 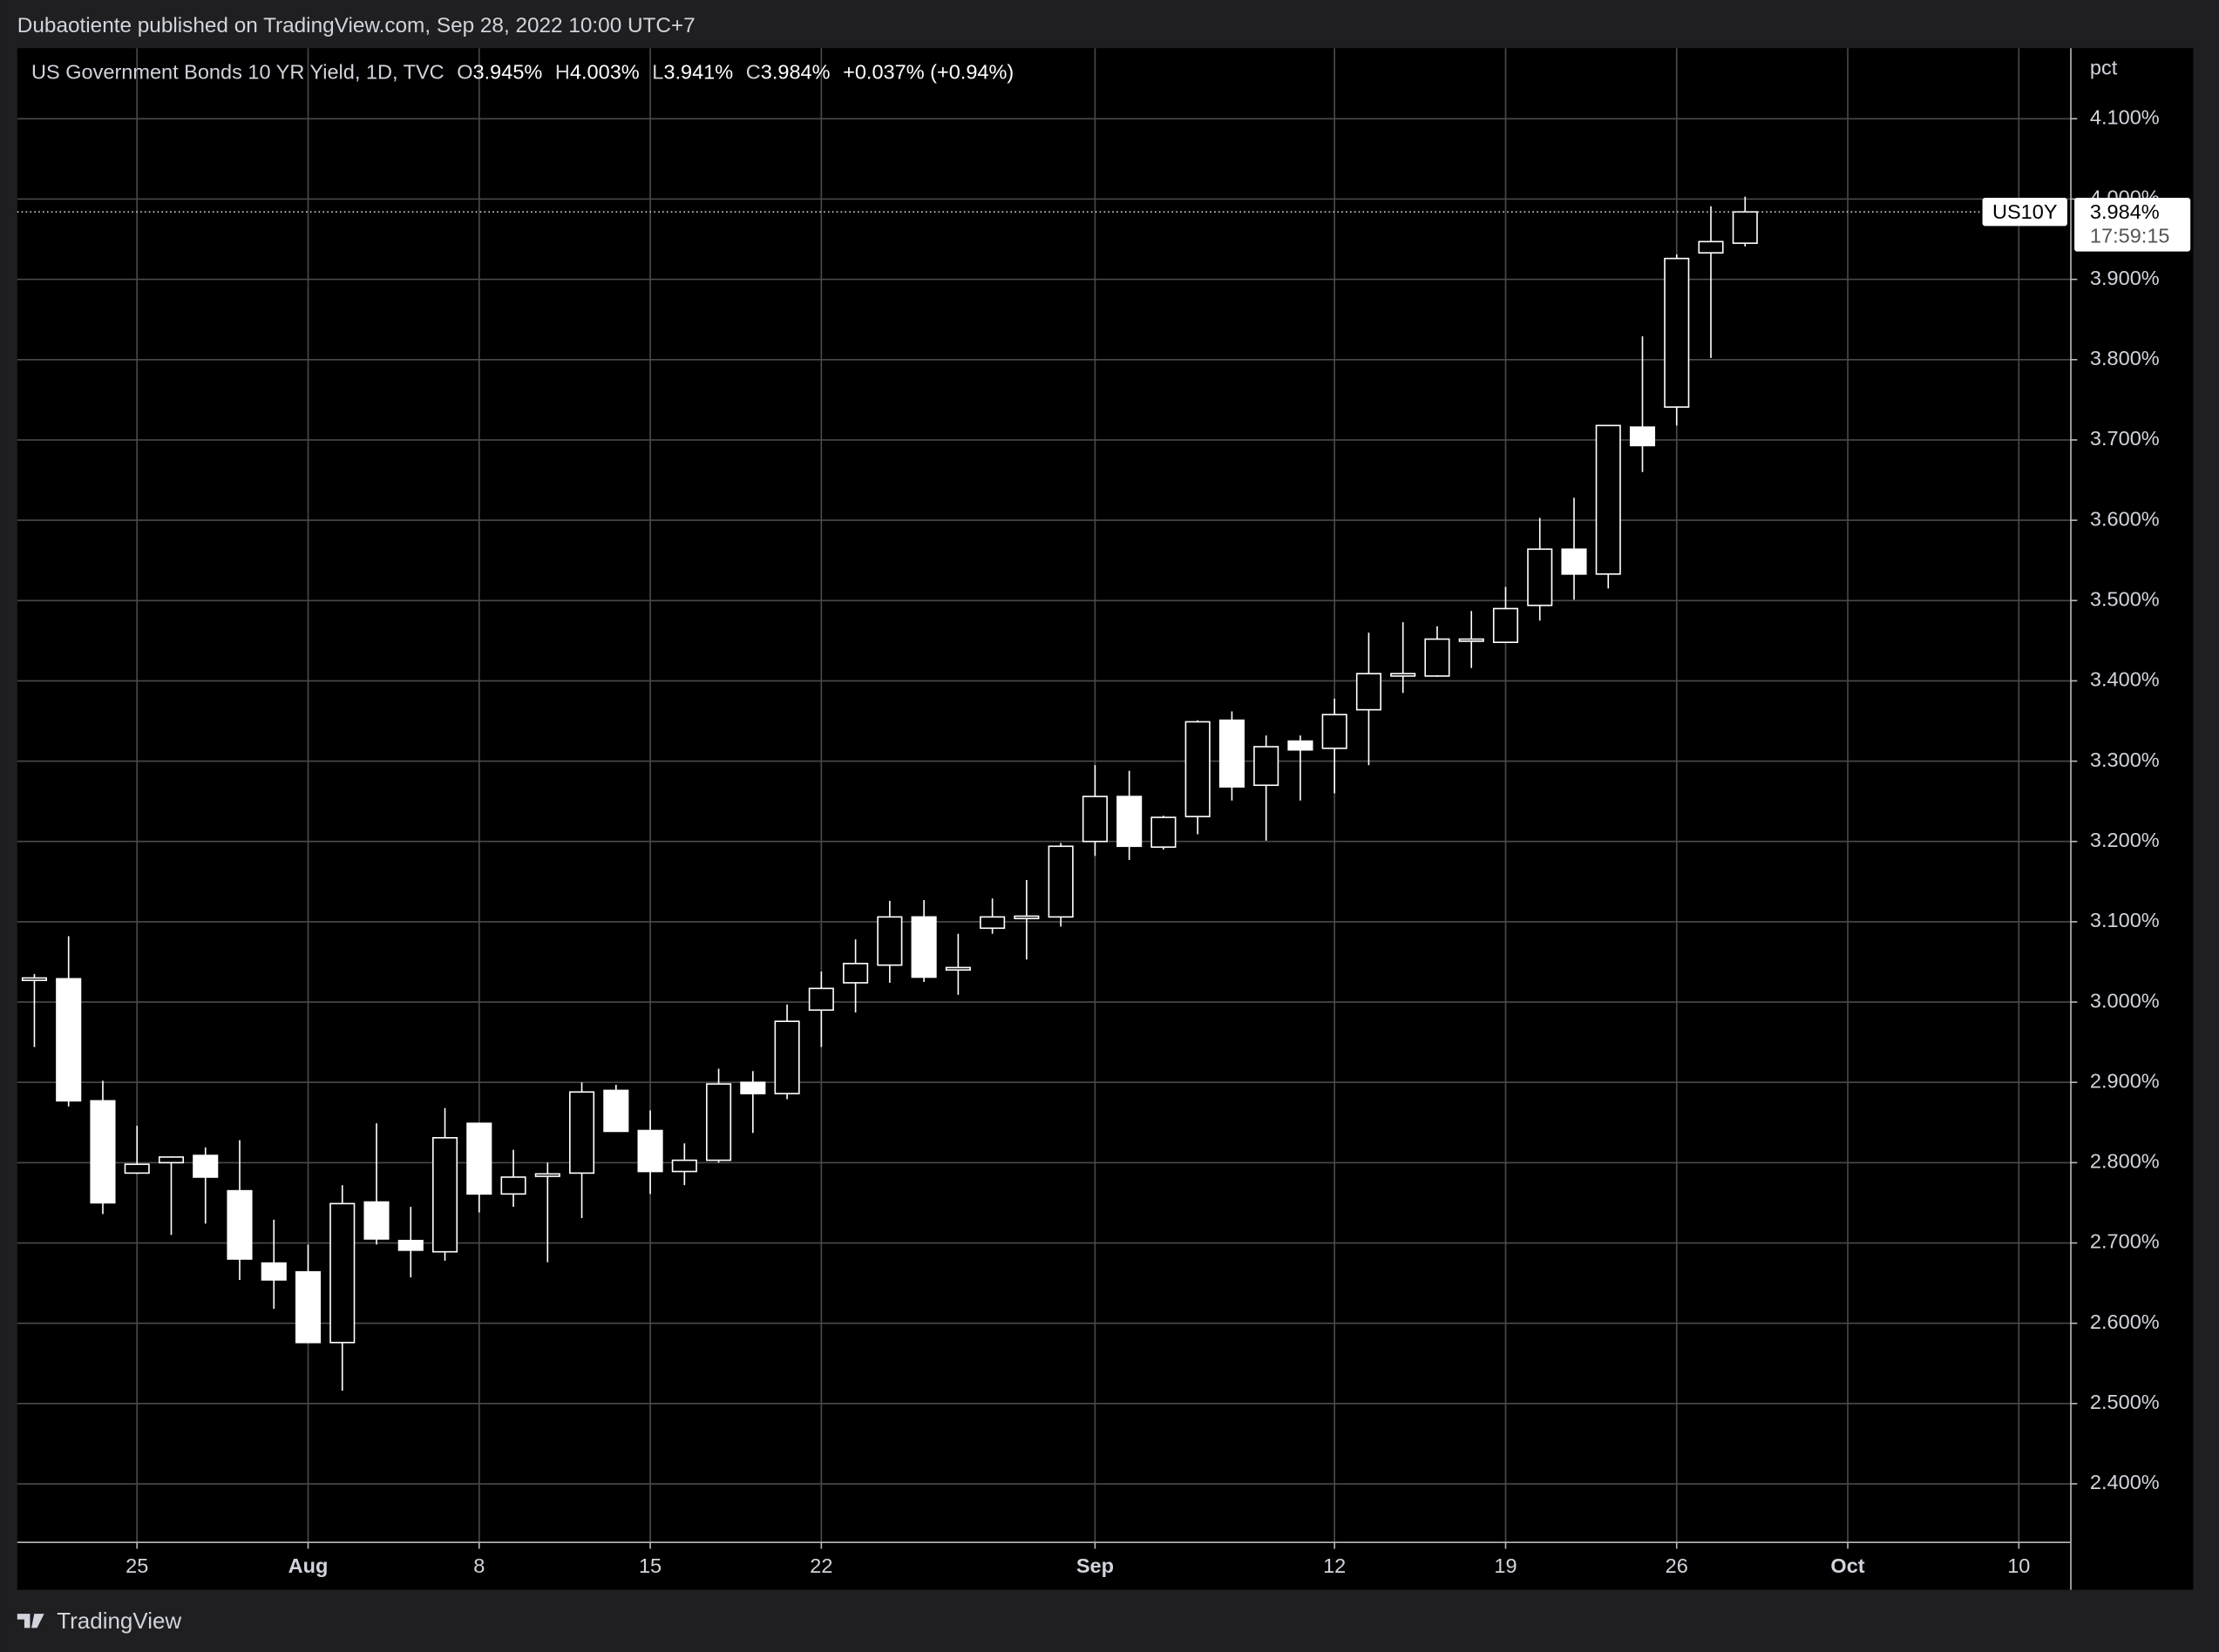 I want to click on symbol-tag-box, so click(x=2024, y=212).